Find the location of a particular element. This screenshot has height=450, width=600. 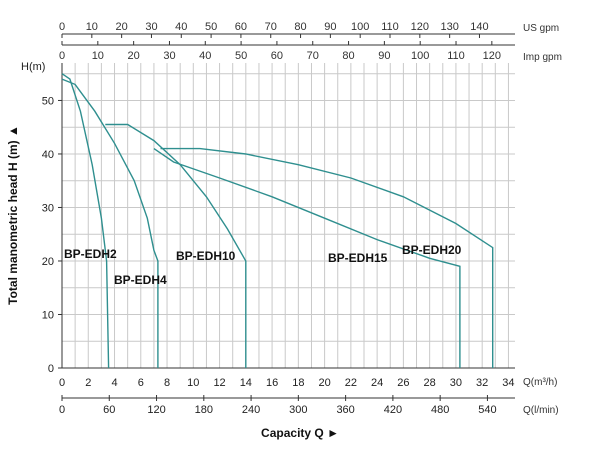

top-tick-label-impgpm: 110 is located at coordinates (456, 56).